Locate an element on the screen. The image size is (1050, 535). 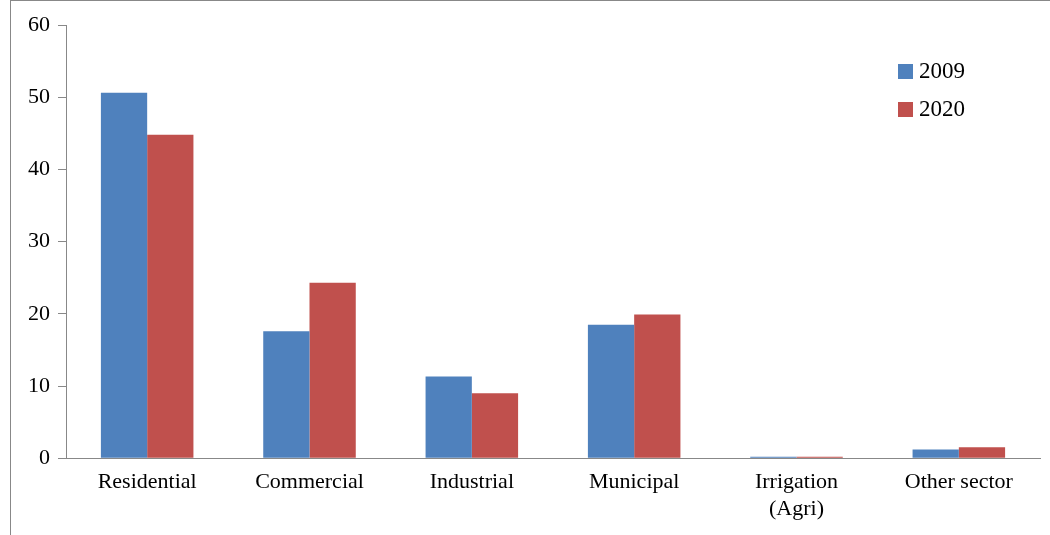
x-tick-label: Residential is located at coordinates (147, 481).